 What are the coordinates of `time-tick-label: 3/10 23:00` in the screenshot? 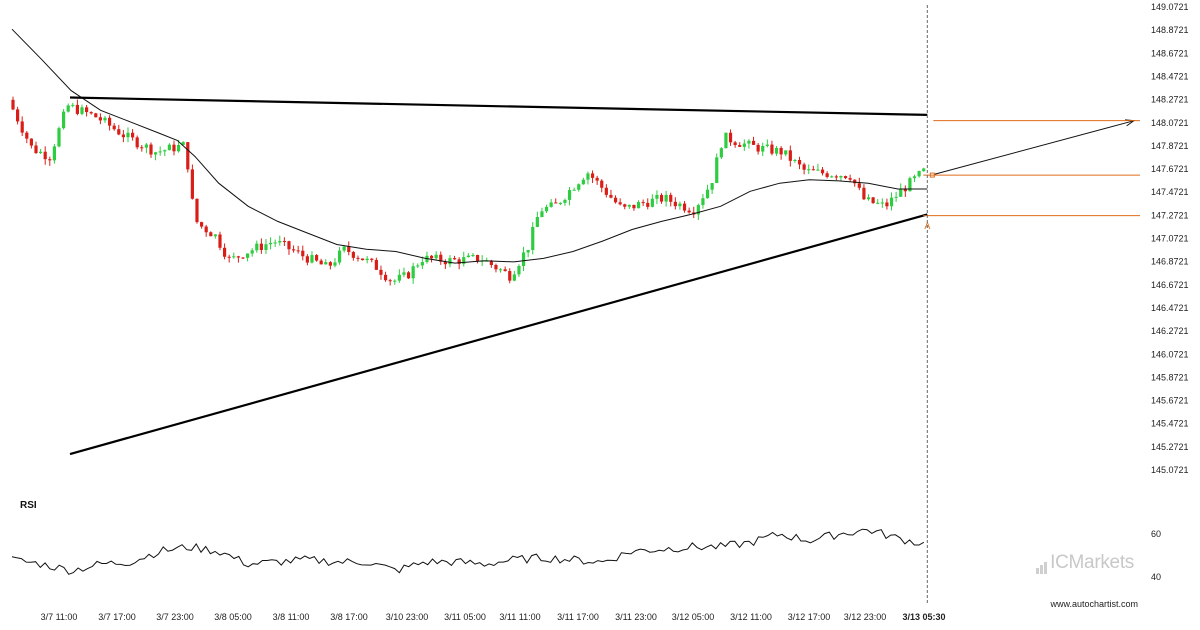 It's located at (407, 617).